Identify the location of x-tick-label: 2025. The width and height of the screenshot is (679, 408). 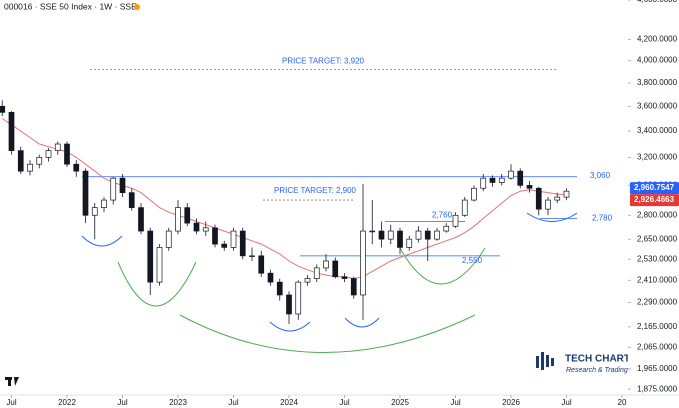
(400, 402).